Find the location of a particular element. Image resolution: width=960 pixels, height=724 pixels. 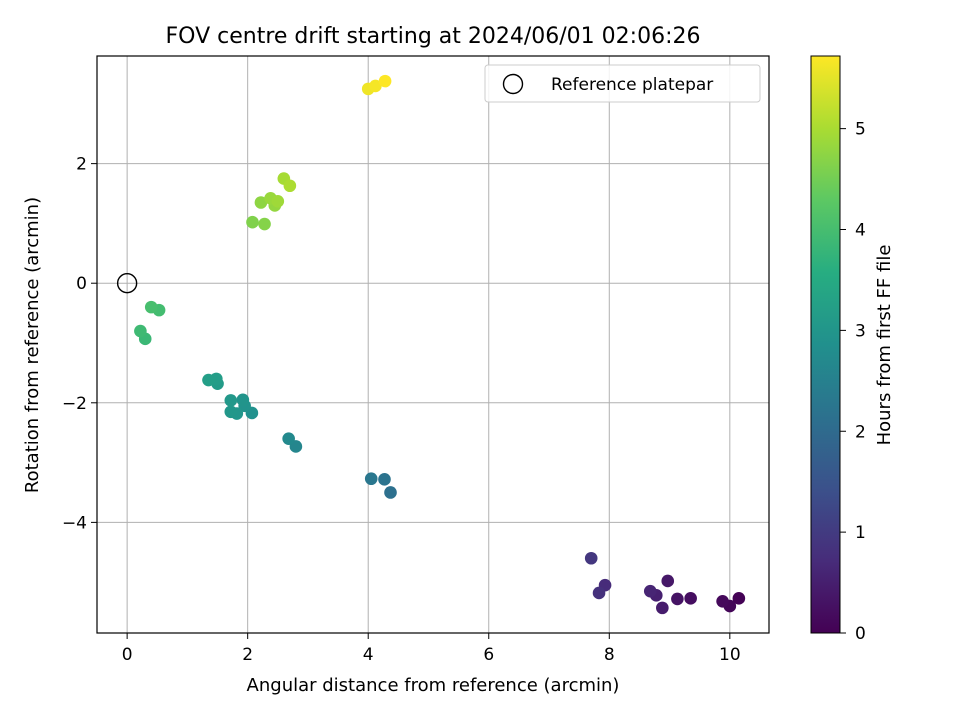

colorbar-tick-label: 0 is located at coordinates (860, 634).